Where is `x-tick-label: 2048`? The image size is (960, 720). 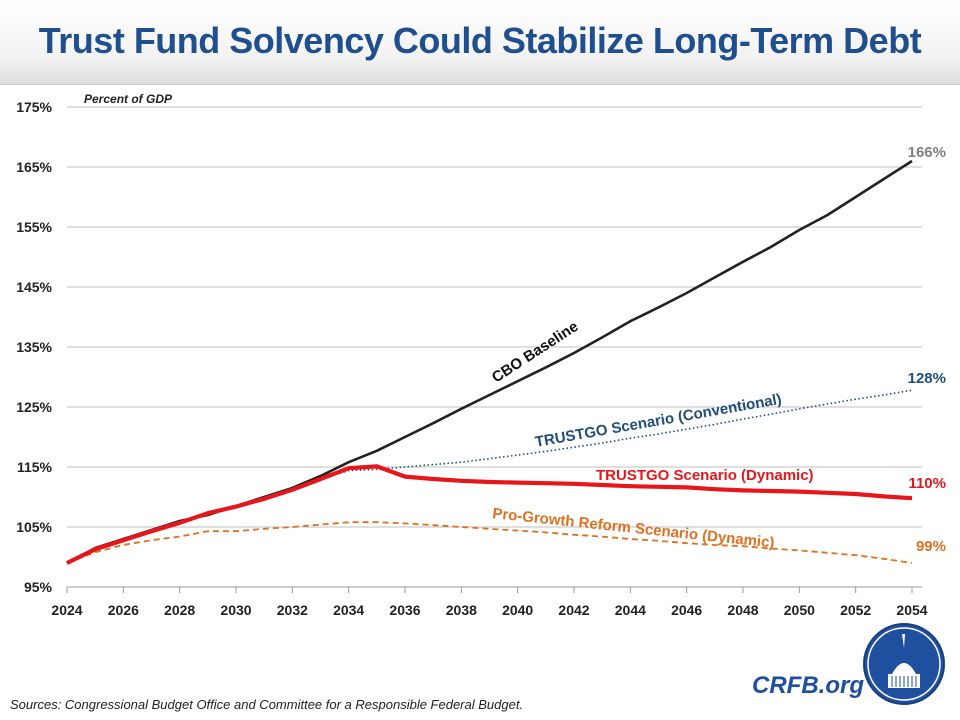 x-tick-label: 2048 is located at coordinates (742, 610).